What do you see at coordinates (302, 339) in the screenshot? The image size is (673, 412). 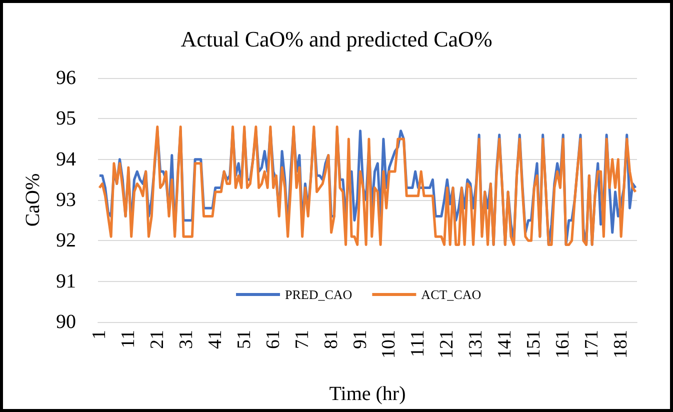 I see `x-tick-label: 71` at bounding box center [302, 339].